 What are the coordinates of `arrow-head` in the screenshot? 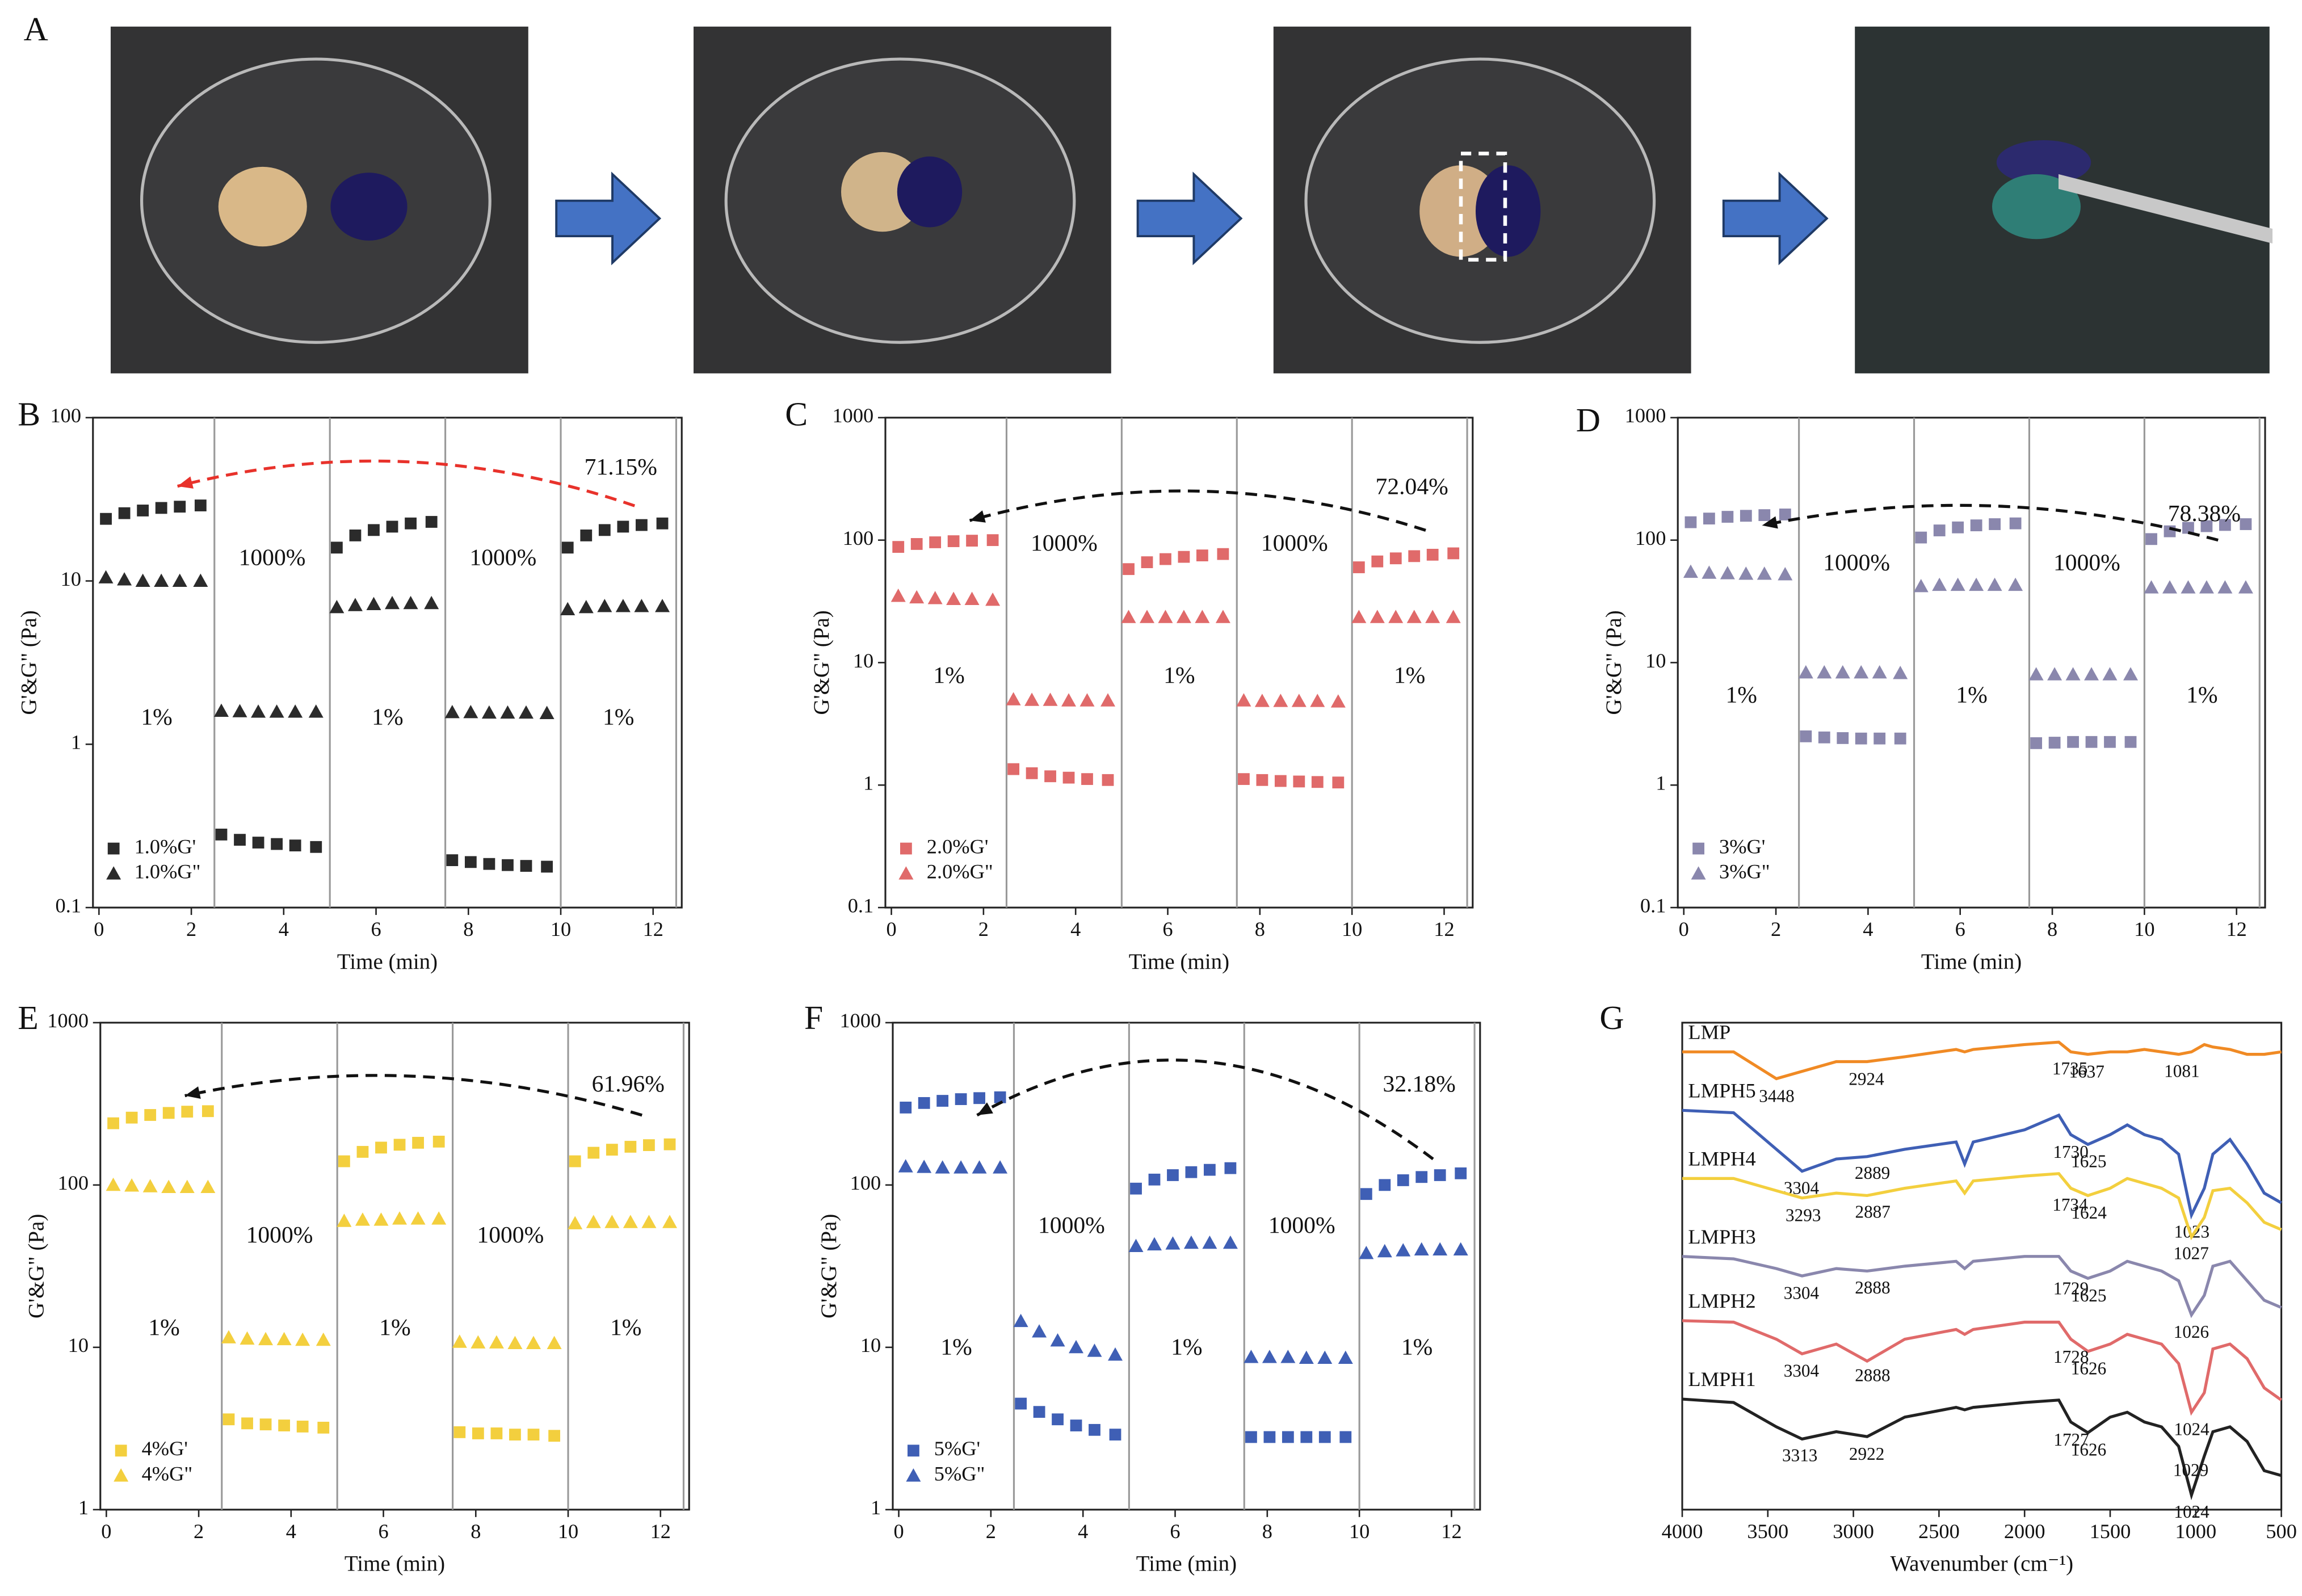 It's located at (192, 1092).